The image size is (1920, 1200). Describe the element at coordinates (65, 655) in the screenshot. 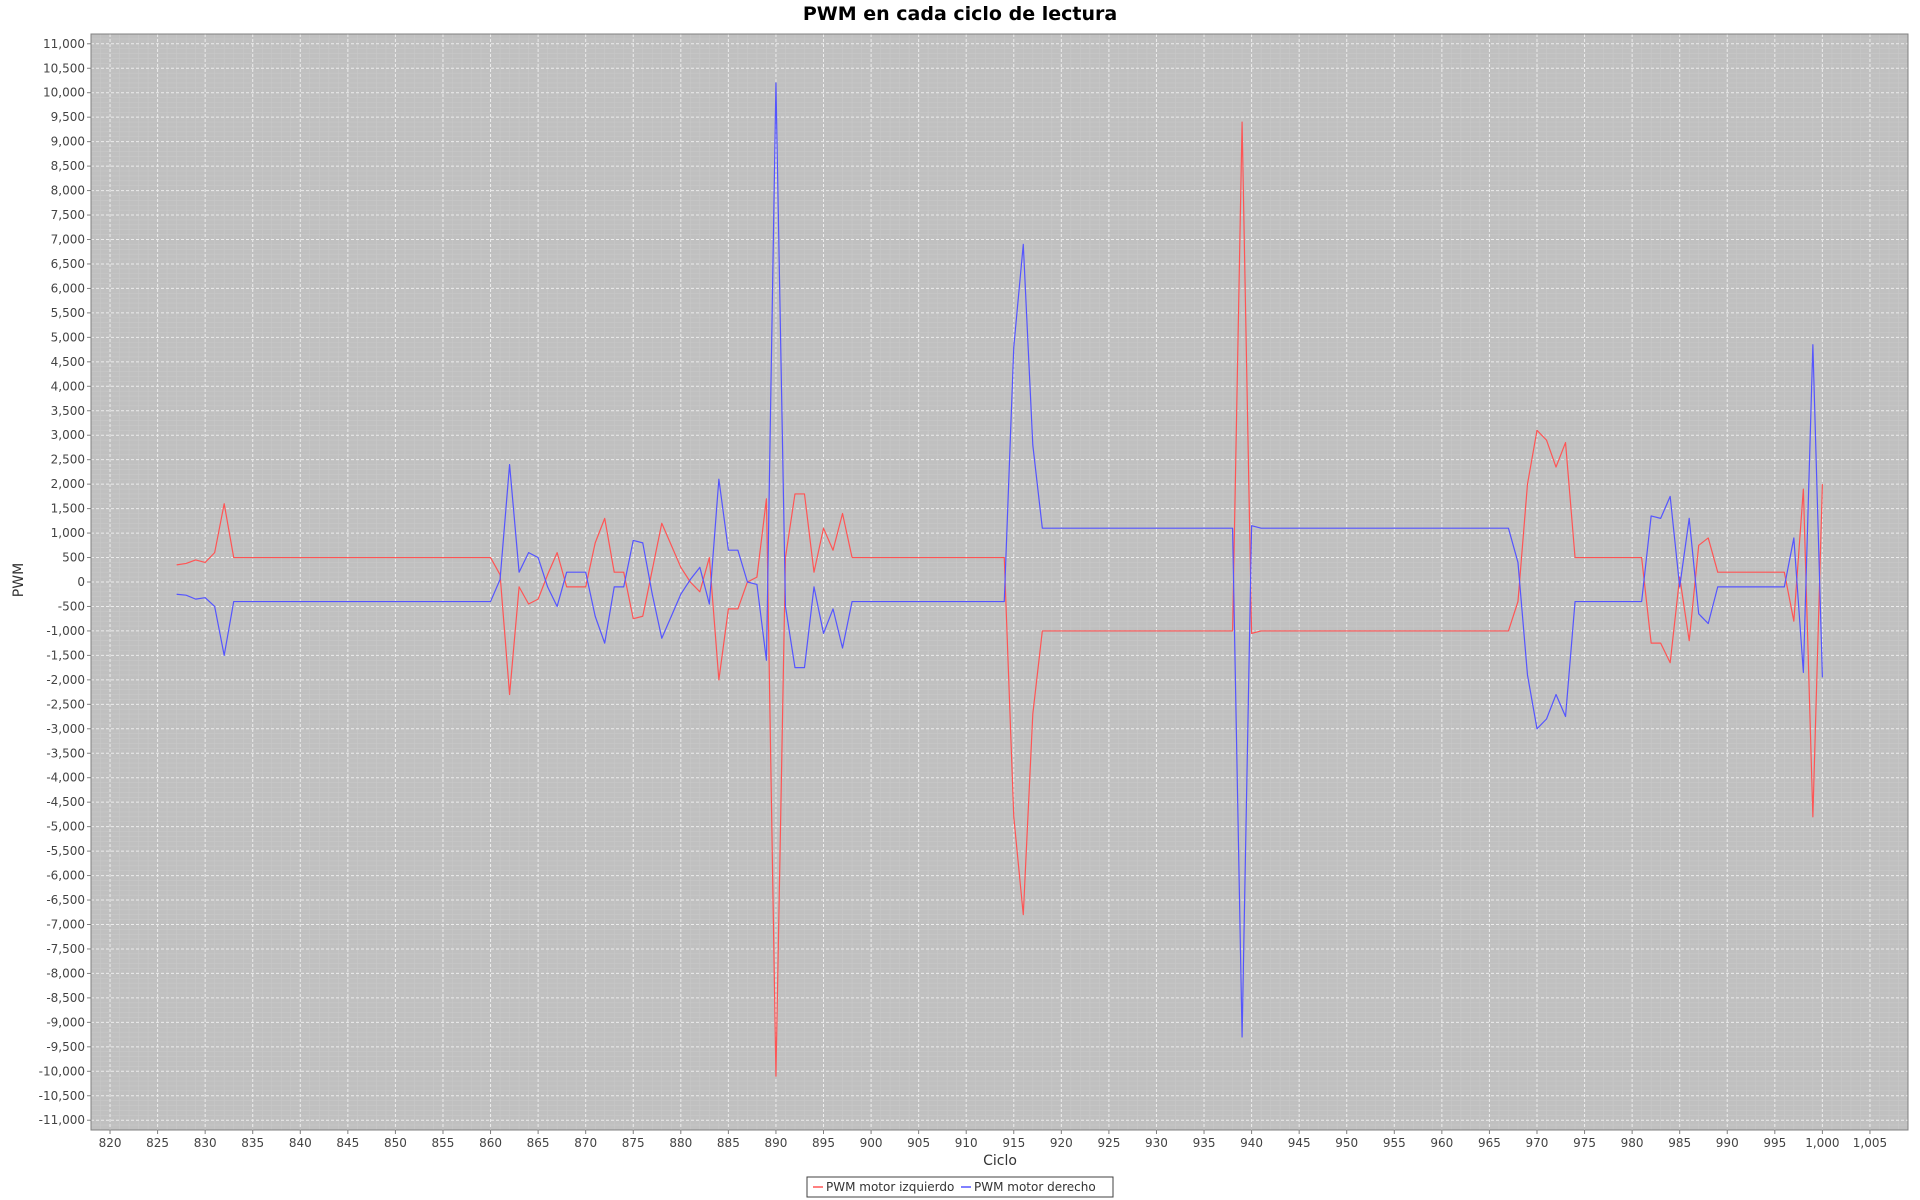

I see `y-tick-label: -1,500` at that location.